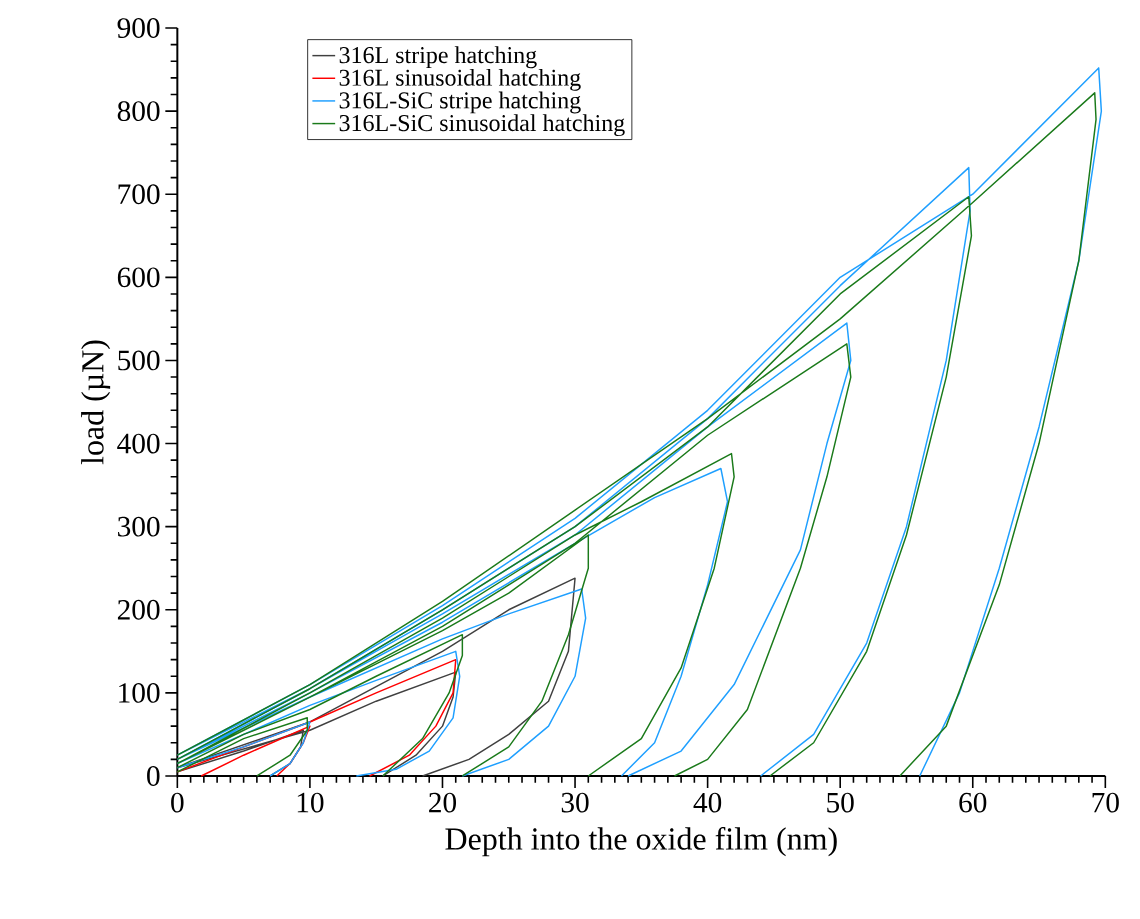  What do you see at coordinates (575, 802) in the screenshot?
I see `x-tick-label: 30` at bounding box center [575, 802].